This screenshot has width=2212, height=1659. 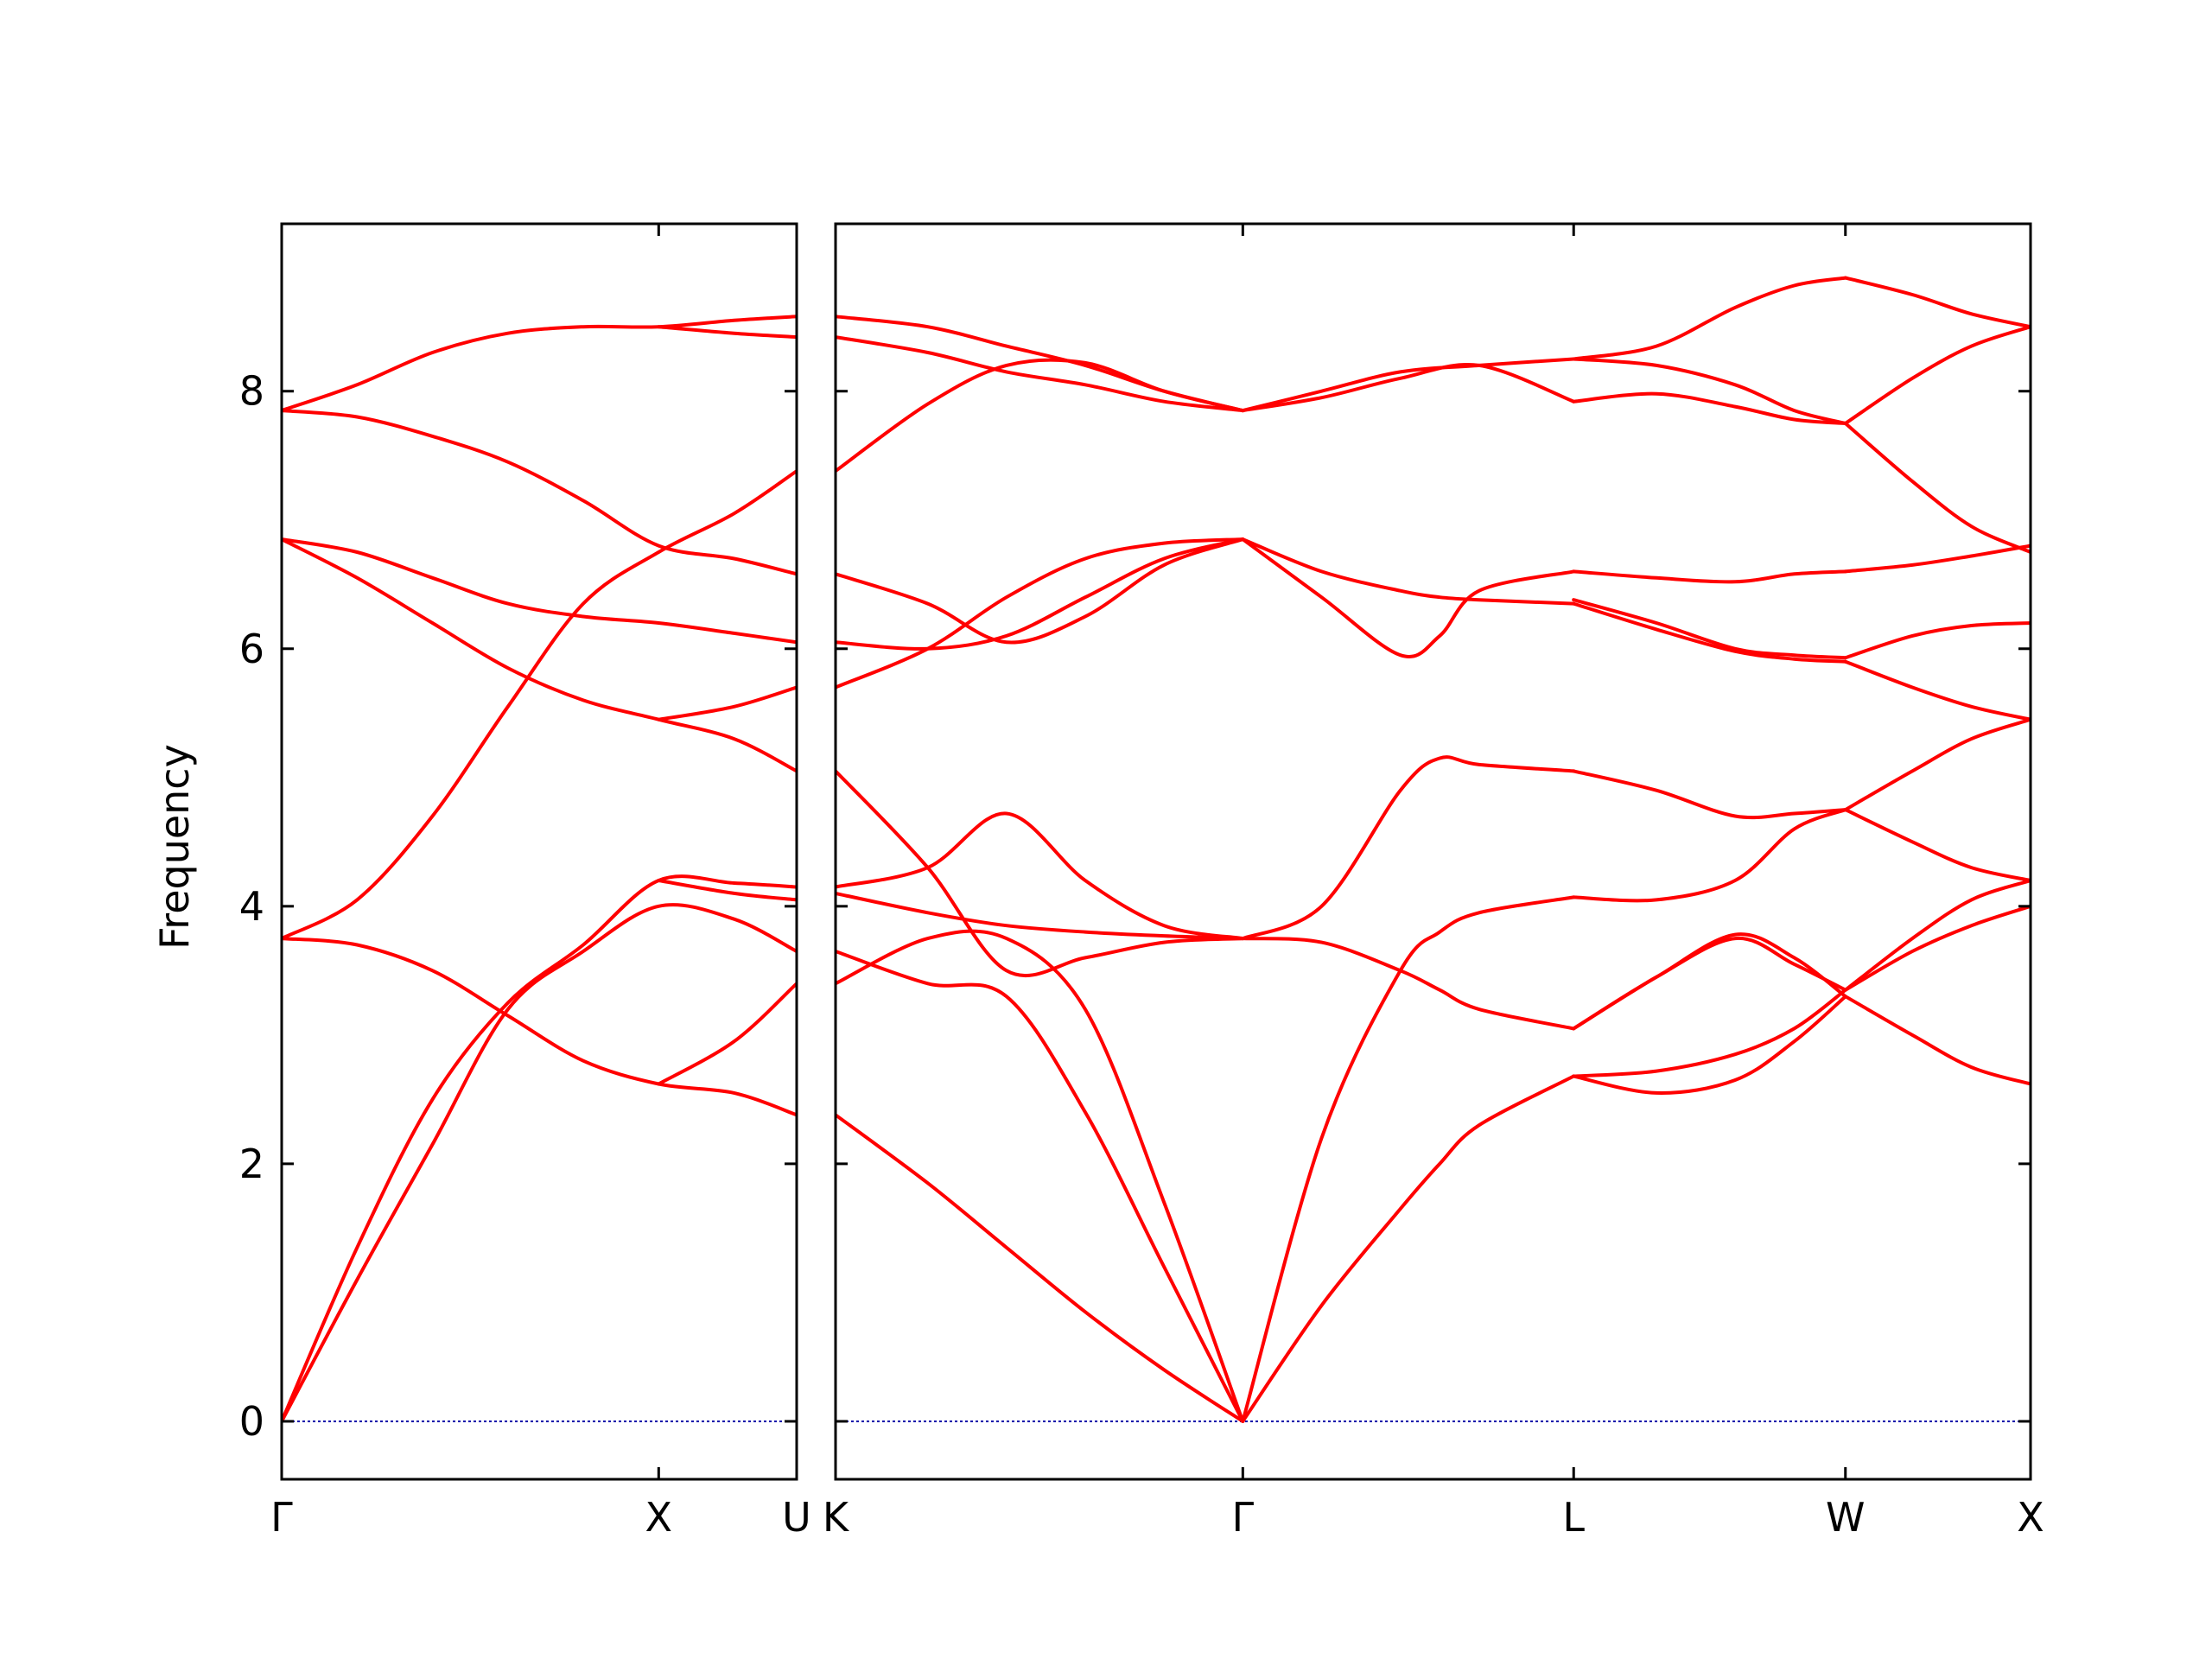 I want to click on y-axis: 0 2 4 6 8, so click(x=251, y=906).